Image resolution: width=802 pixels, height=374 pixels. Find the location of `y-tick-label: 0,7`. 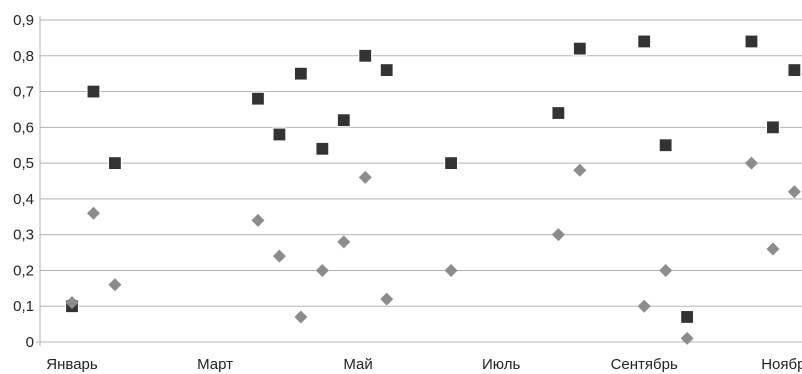

y-tick-label: 0,7 is located at coordinates (23, 92).